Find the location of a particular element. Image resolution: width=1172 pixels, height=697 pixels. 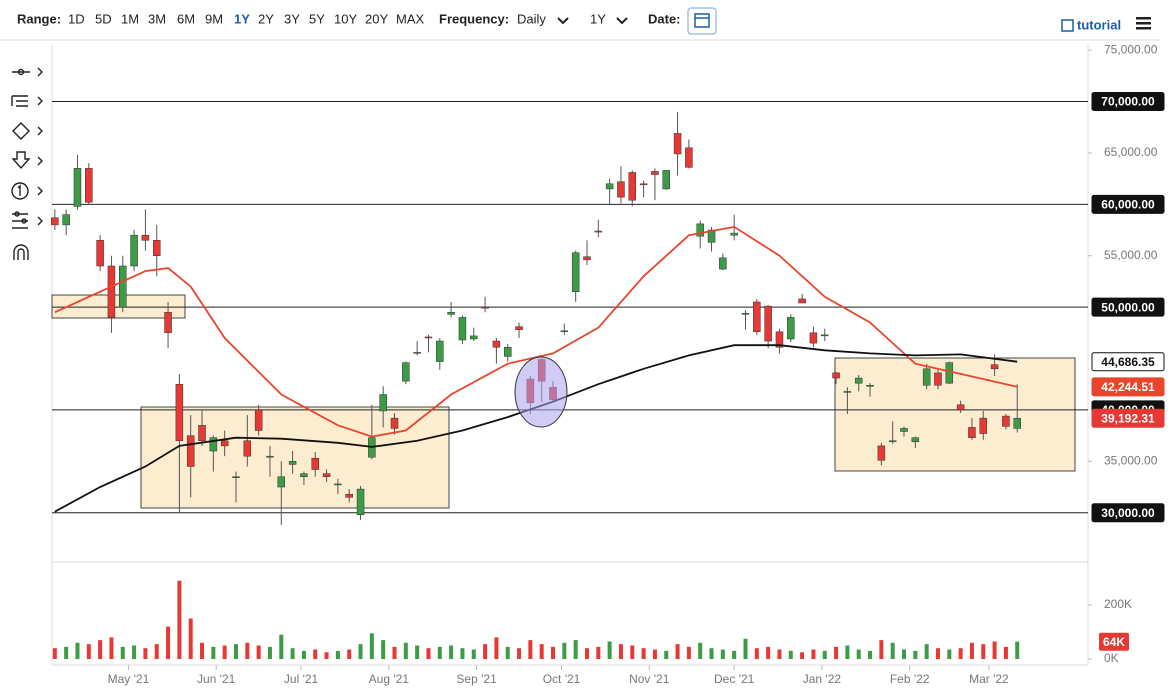

range-button: 9M is located at coordinates (214, 18).